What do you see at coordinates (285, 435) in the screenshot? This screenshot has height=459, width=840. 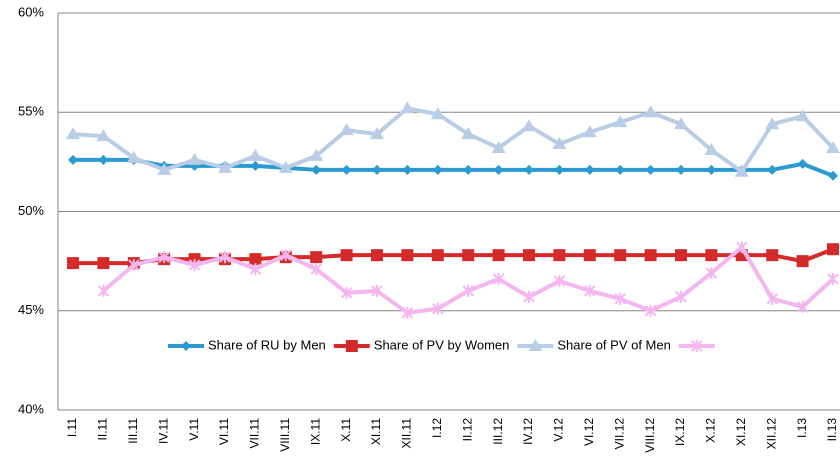 I see `x-tick-label: VIII.11` at bounding box center [285, 435].